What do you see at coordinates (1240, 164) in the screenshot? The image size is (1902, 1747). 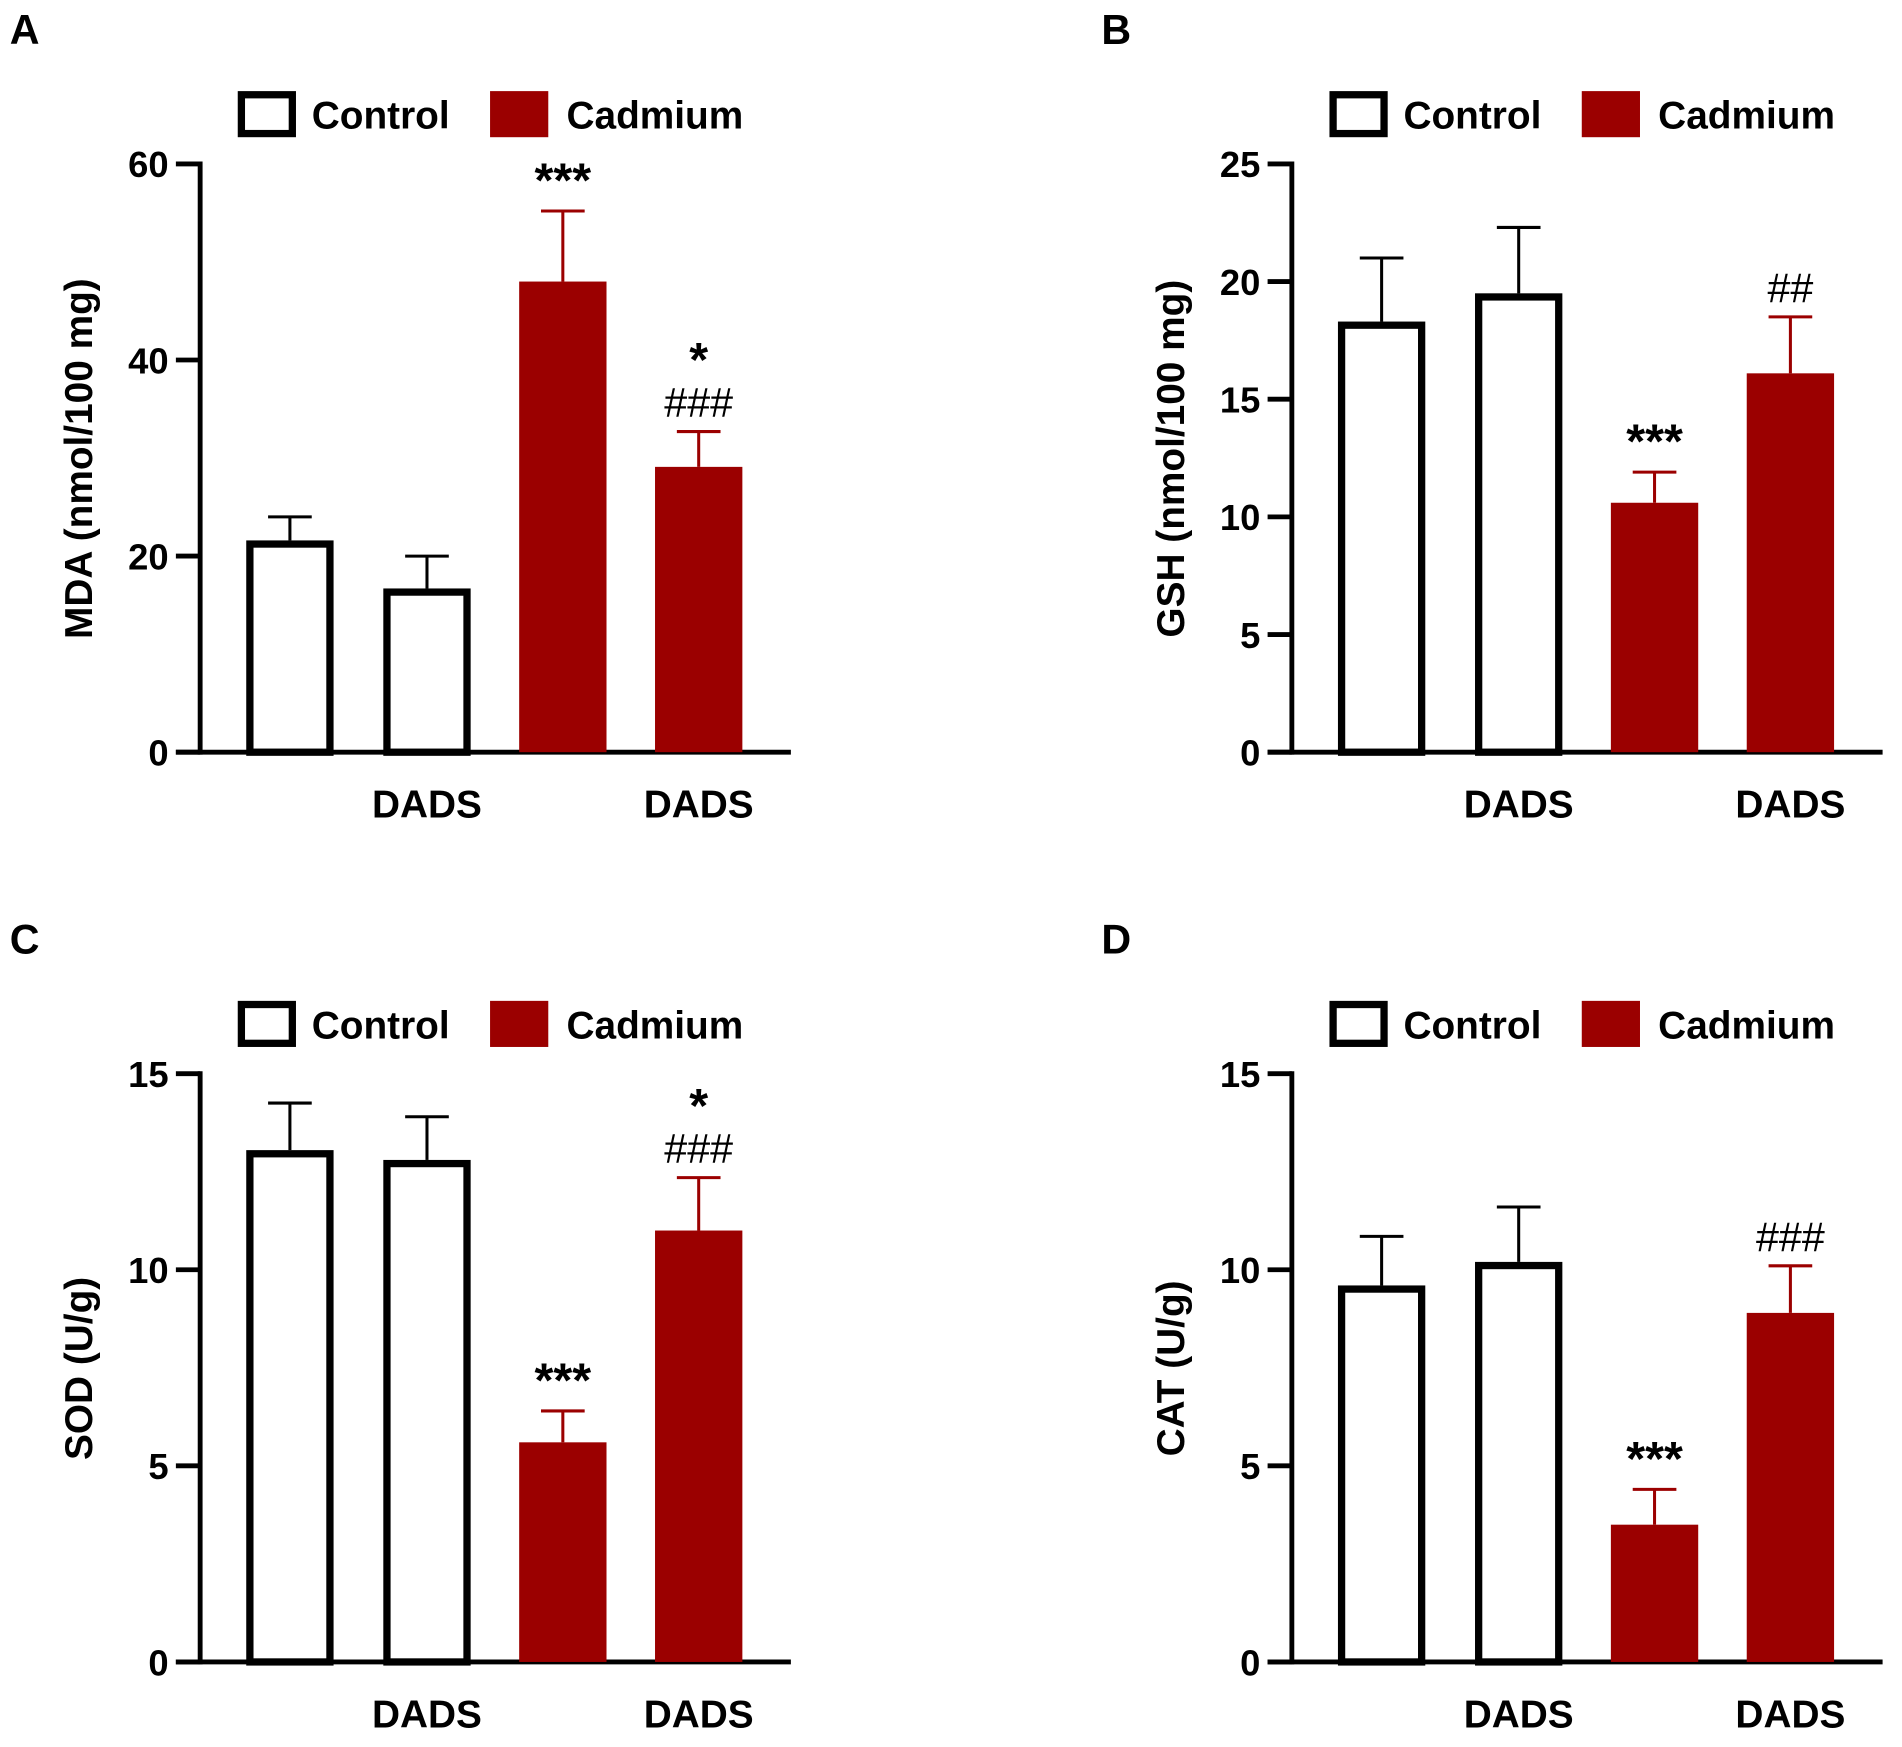 I see `y-tick-label: 25` at bounding box center [1240, 164].